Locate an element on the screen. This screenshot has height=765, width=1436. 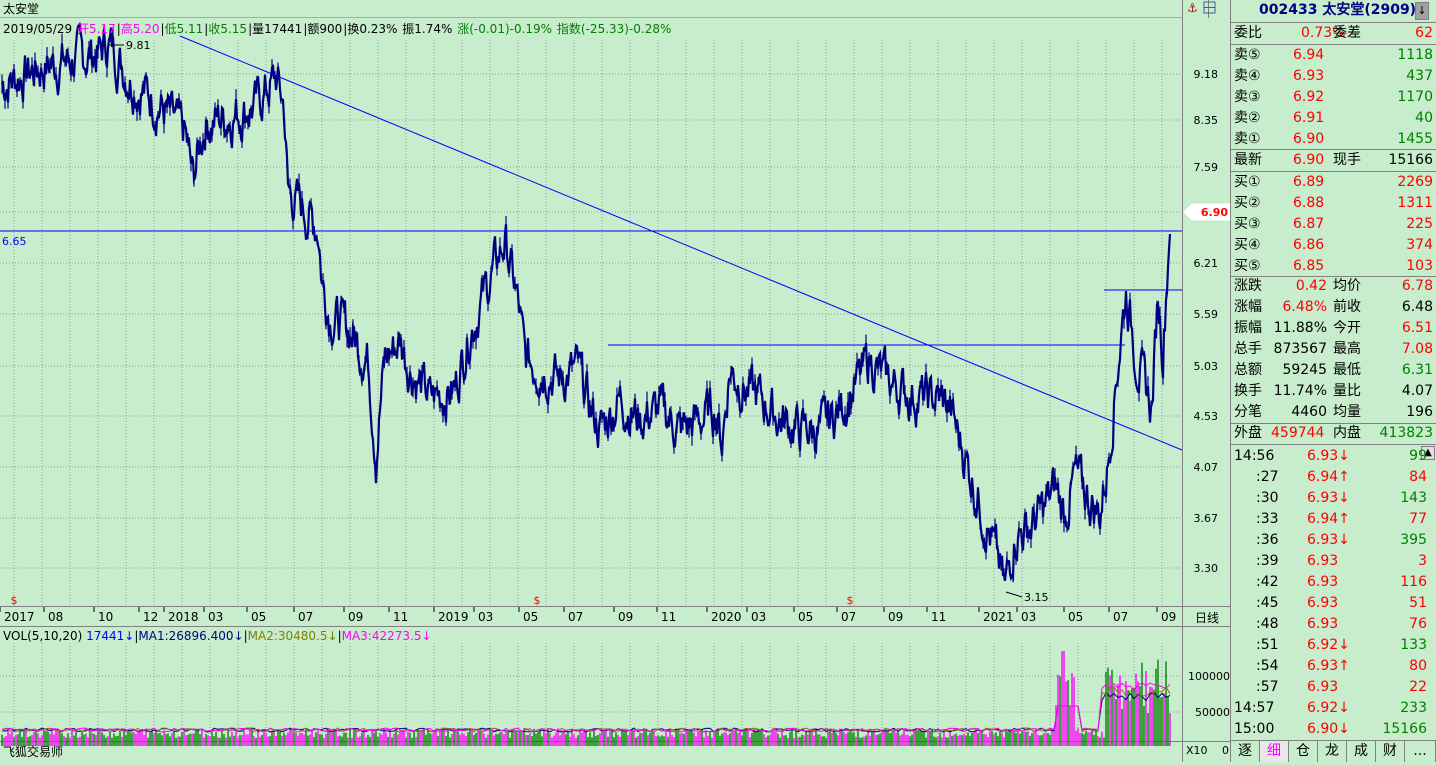
last-price-row: 最新 6.90 现手 15166 is located at coordinates (1333, 160).